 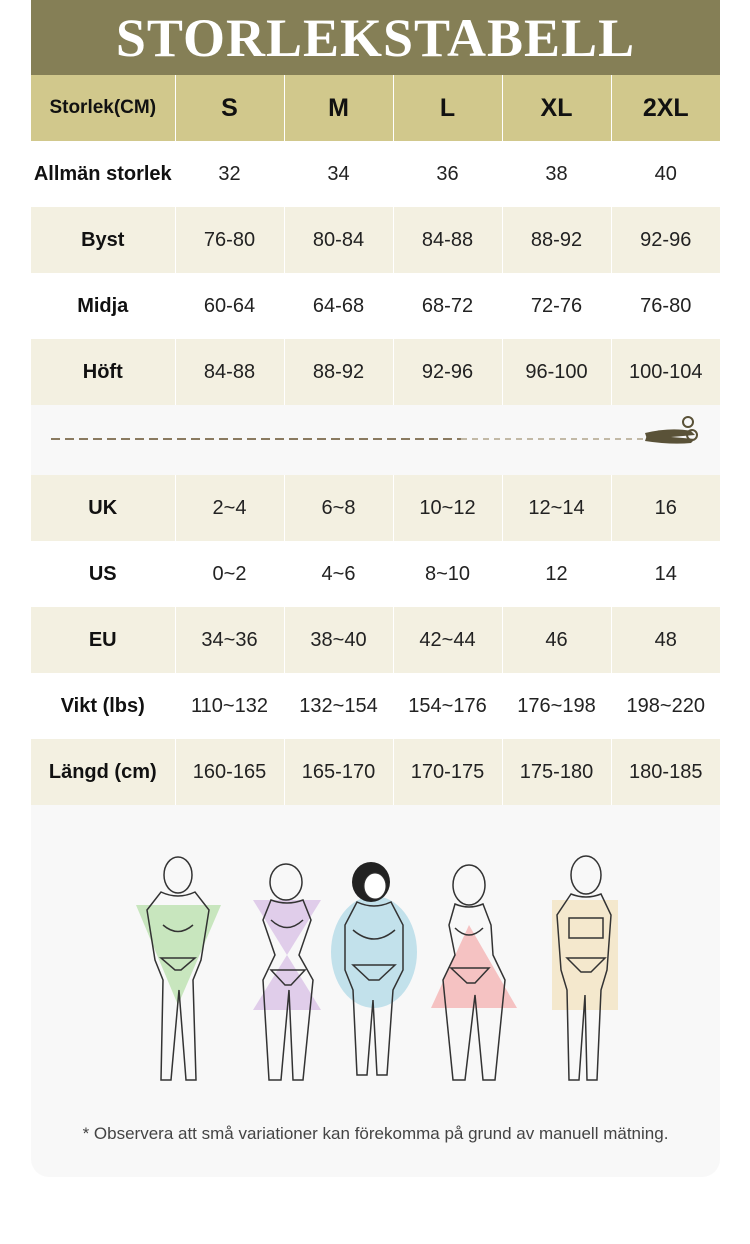 What do you see at coordinates (448, 108) in the screenshot?
I see `header-cell: L` at bounding box center [448, 108].